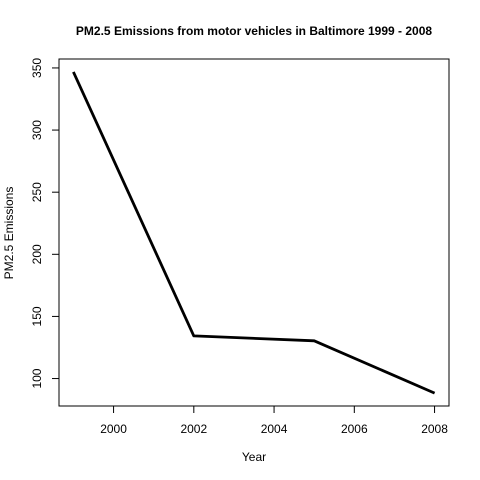 This screenshot has height=480, width=480. I want to click on y-axis-label: PM2.5 Emissions, so click(9, 233).